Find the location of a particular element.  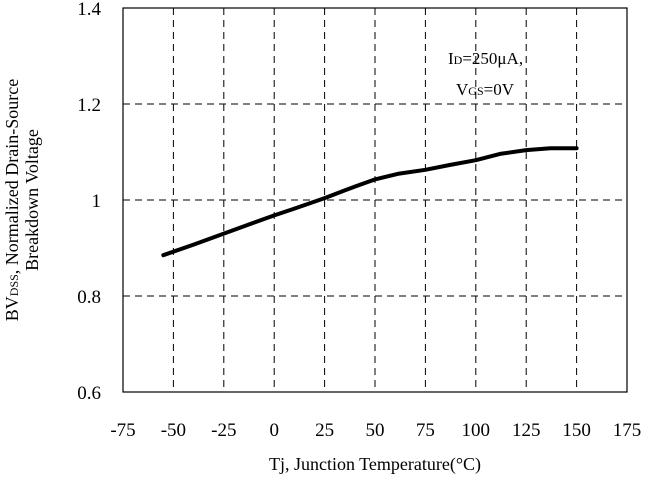

y-tick-label: 0.6 is located at coordinates (89, 393).